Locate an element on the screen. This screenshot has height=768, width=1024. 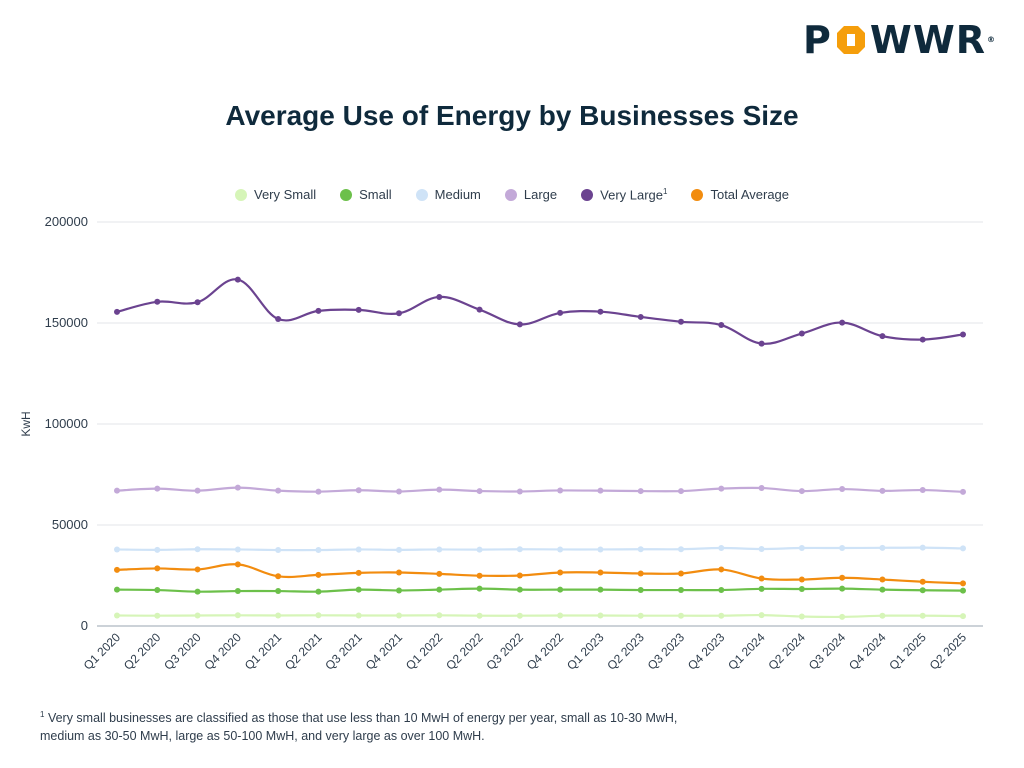
x-tick-label: Q1 2025 is located at coordinates (907, 651).